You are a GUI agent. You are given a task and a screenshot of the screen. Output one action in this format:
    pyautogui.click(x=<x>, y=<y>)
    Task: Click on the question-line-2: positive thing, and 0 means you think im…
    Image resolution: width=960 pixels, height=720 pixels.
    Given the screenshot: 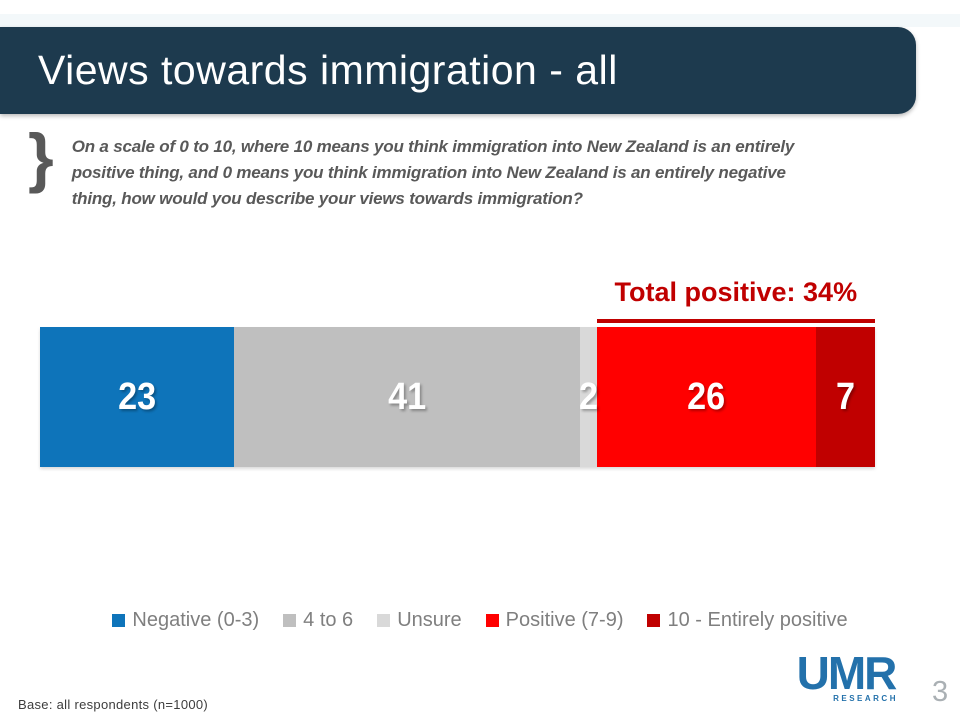 What is the action you would take?
    pyautogui.click(x=428, y=172)
    